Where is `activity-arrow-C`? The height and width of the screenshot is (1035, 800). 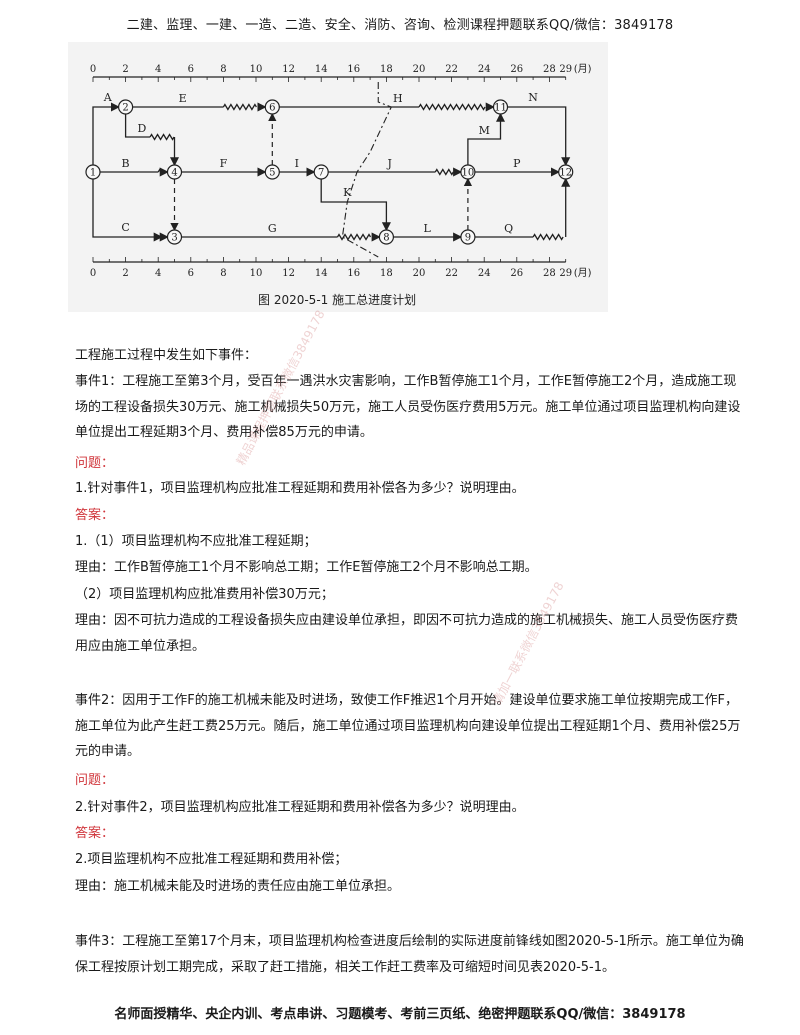
activity-arrow-C is located at coordinates (127, 210).